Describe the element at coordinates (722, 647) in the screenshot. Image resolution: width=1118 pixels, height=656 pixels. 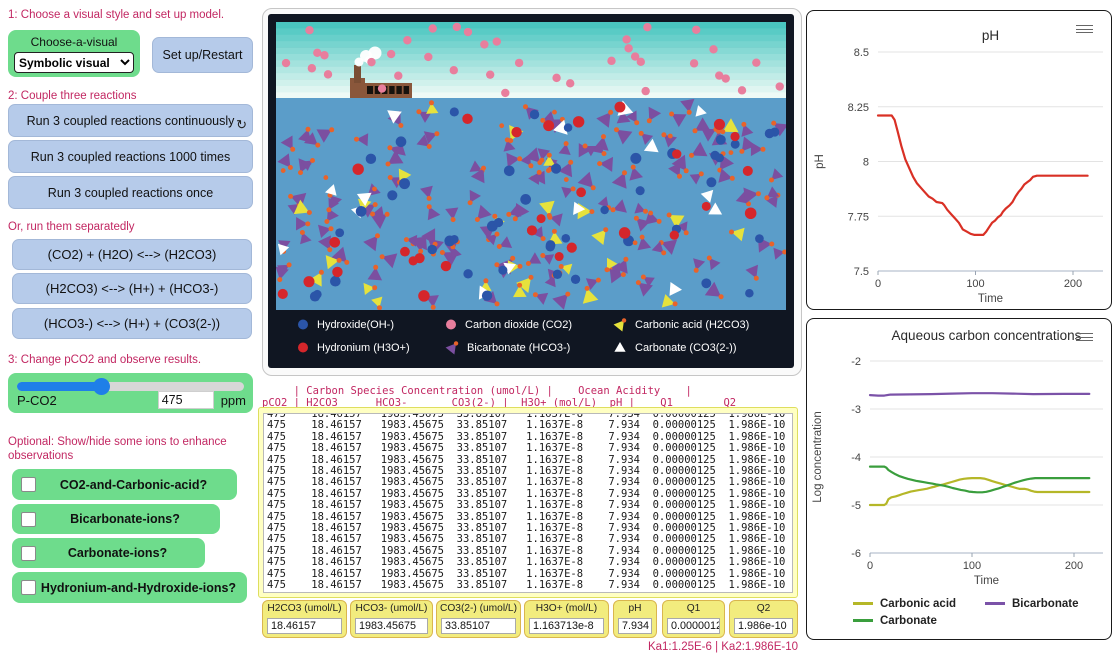
I see `ka-constants-note: Ka1:1.25E-6 | Ka2:1.986E-10` at that location.